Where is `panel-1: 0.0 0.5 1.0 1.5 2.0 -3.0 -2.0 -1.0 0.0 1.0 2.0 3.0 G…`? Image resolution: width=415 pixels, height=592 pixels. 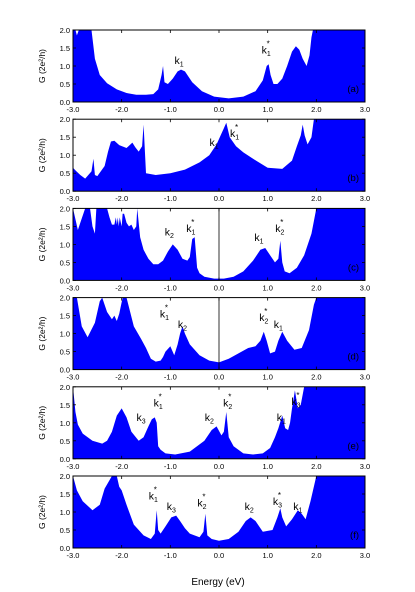
panel-1: 0.0 0.5 1.0 1.5 2.0 -3.0 -2.0 -1.0 0.0 1.0 2.0 3.0 G… is located at coordinates (203, 159).